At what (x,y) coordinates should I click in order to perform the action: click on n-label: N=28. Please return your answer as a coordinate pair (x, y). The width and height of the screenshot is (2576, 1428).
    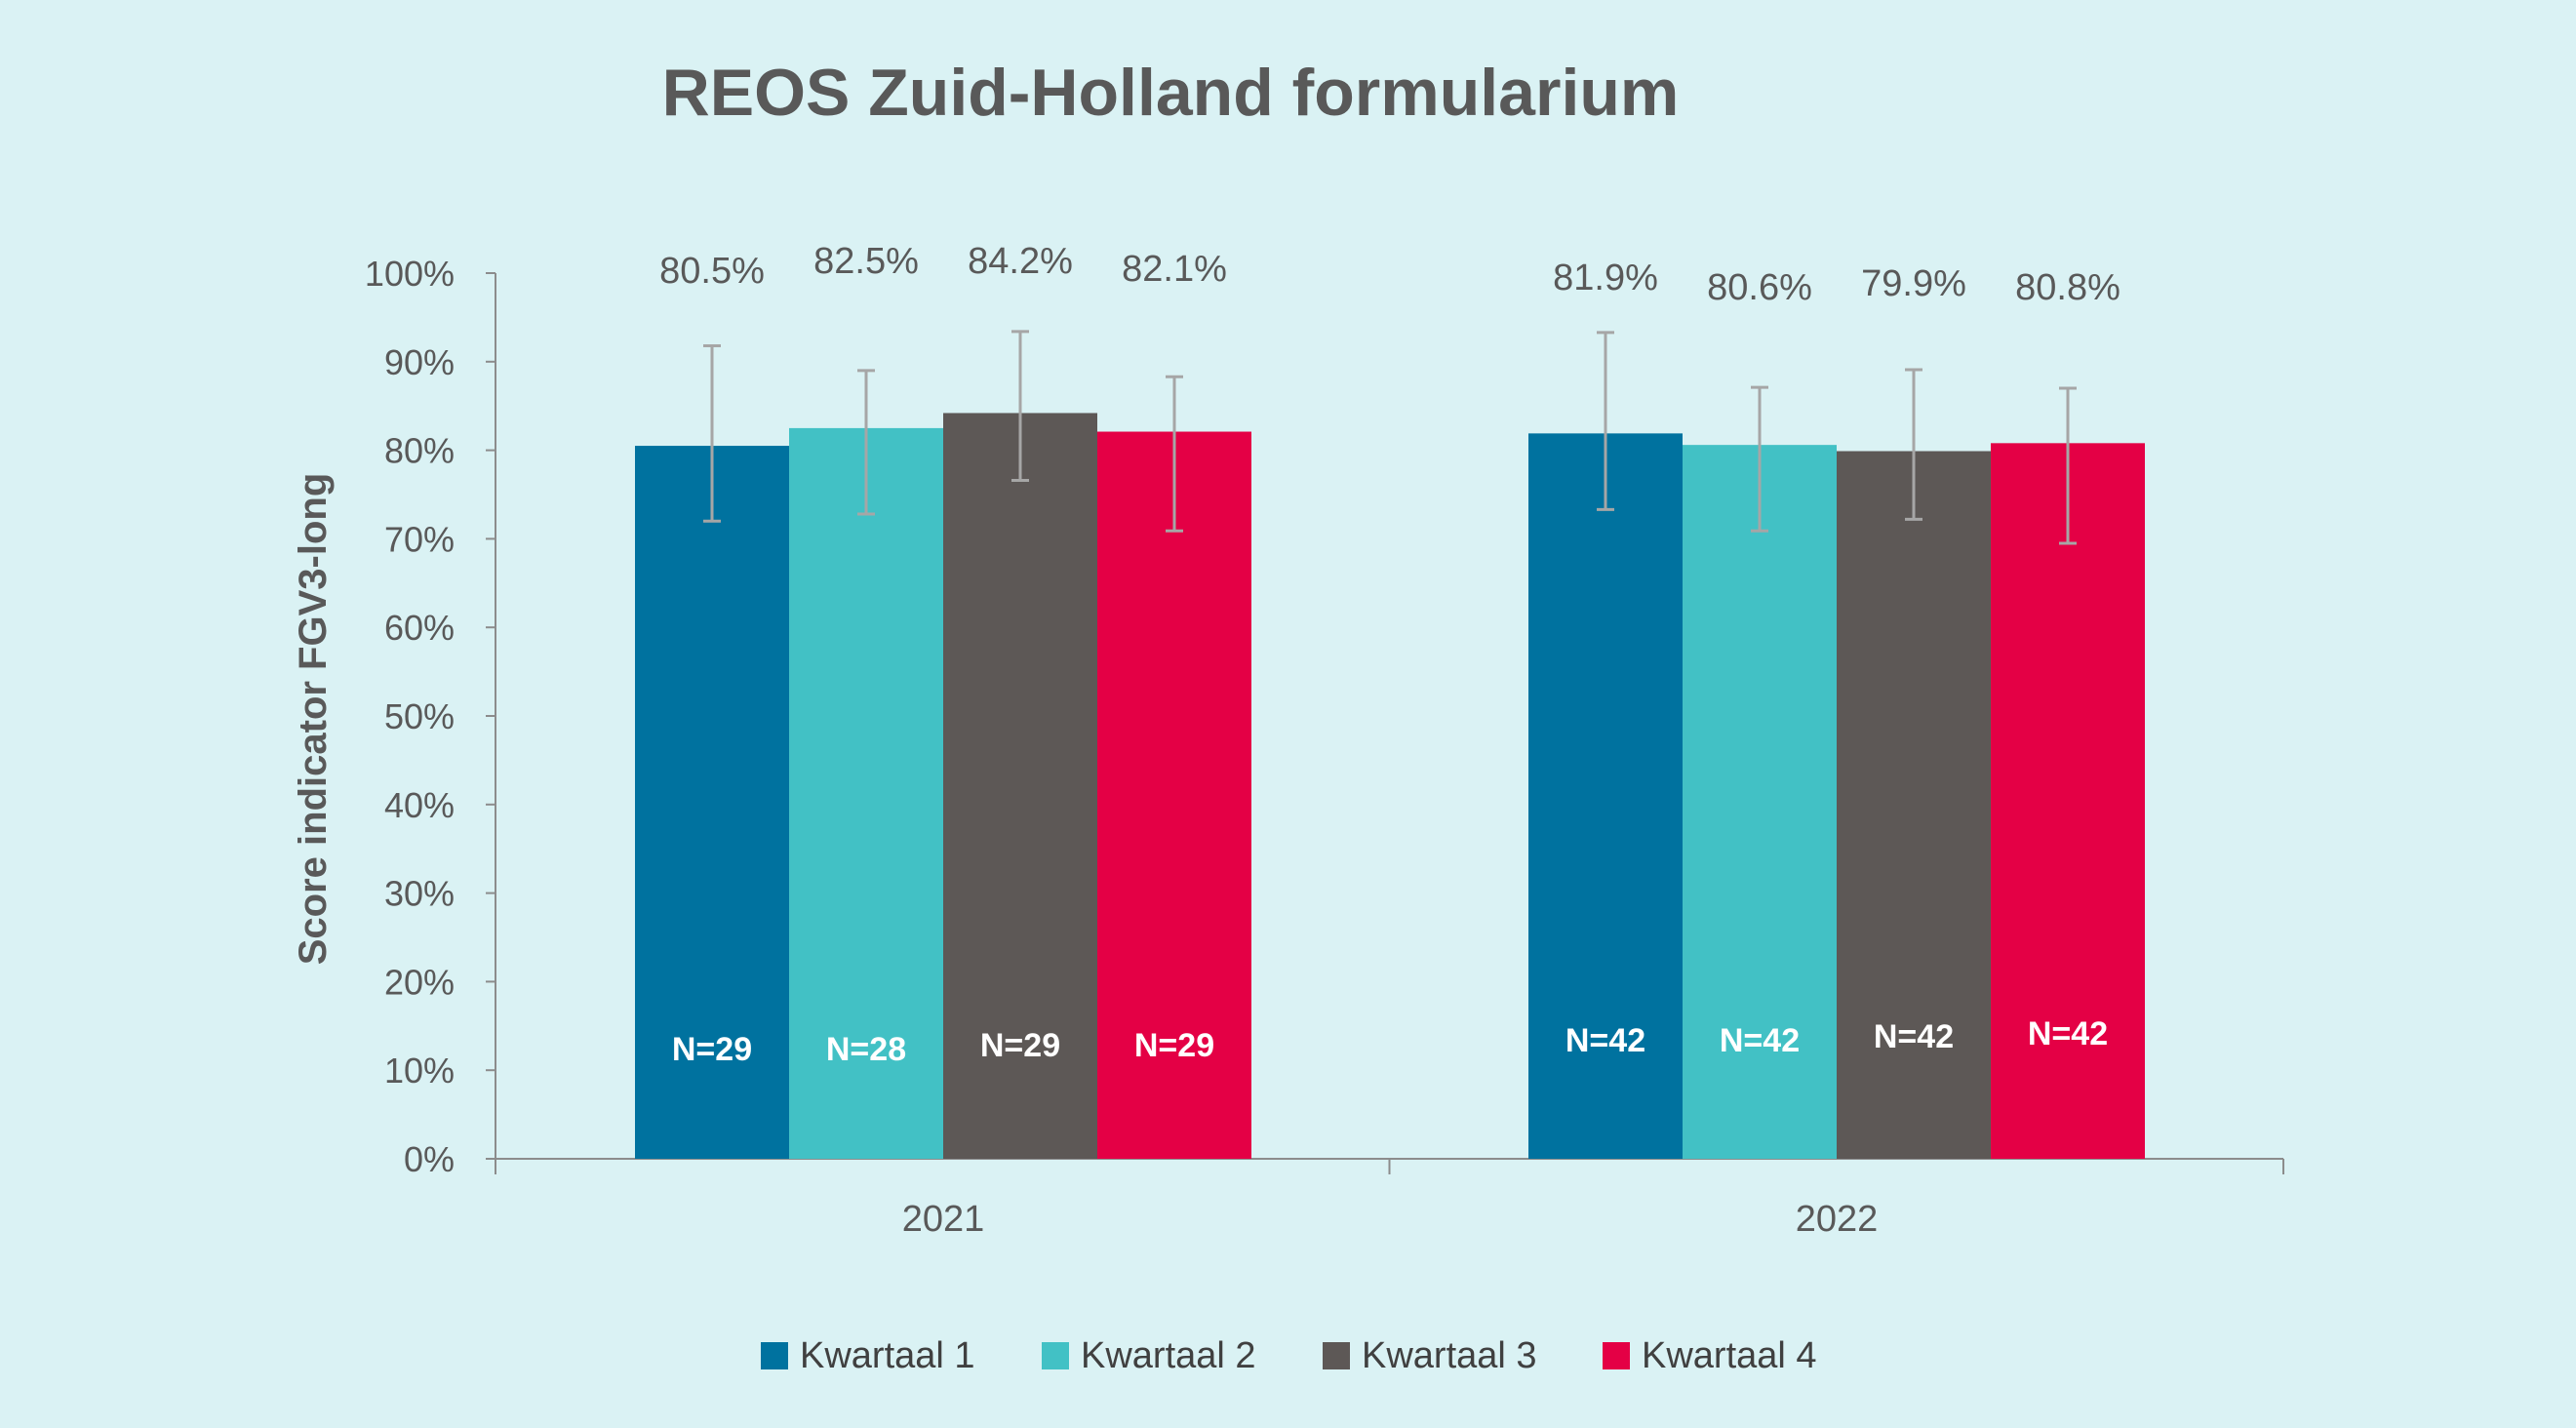
    Looking at the image, I should click on (866, 1049).